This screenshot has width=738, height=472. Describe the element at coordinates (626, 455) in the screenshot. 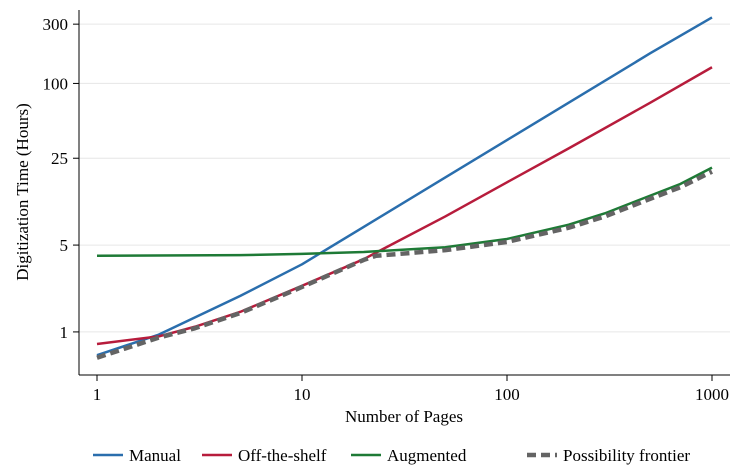

I see `legend-label-possibility-frontier: Possibility frontier` at that location.